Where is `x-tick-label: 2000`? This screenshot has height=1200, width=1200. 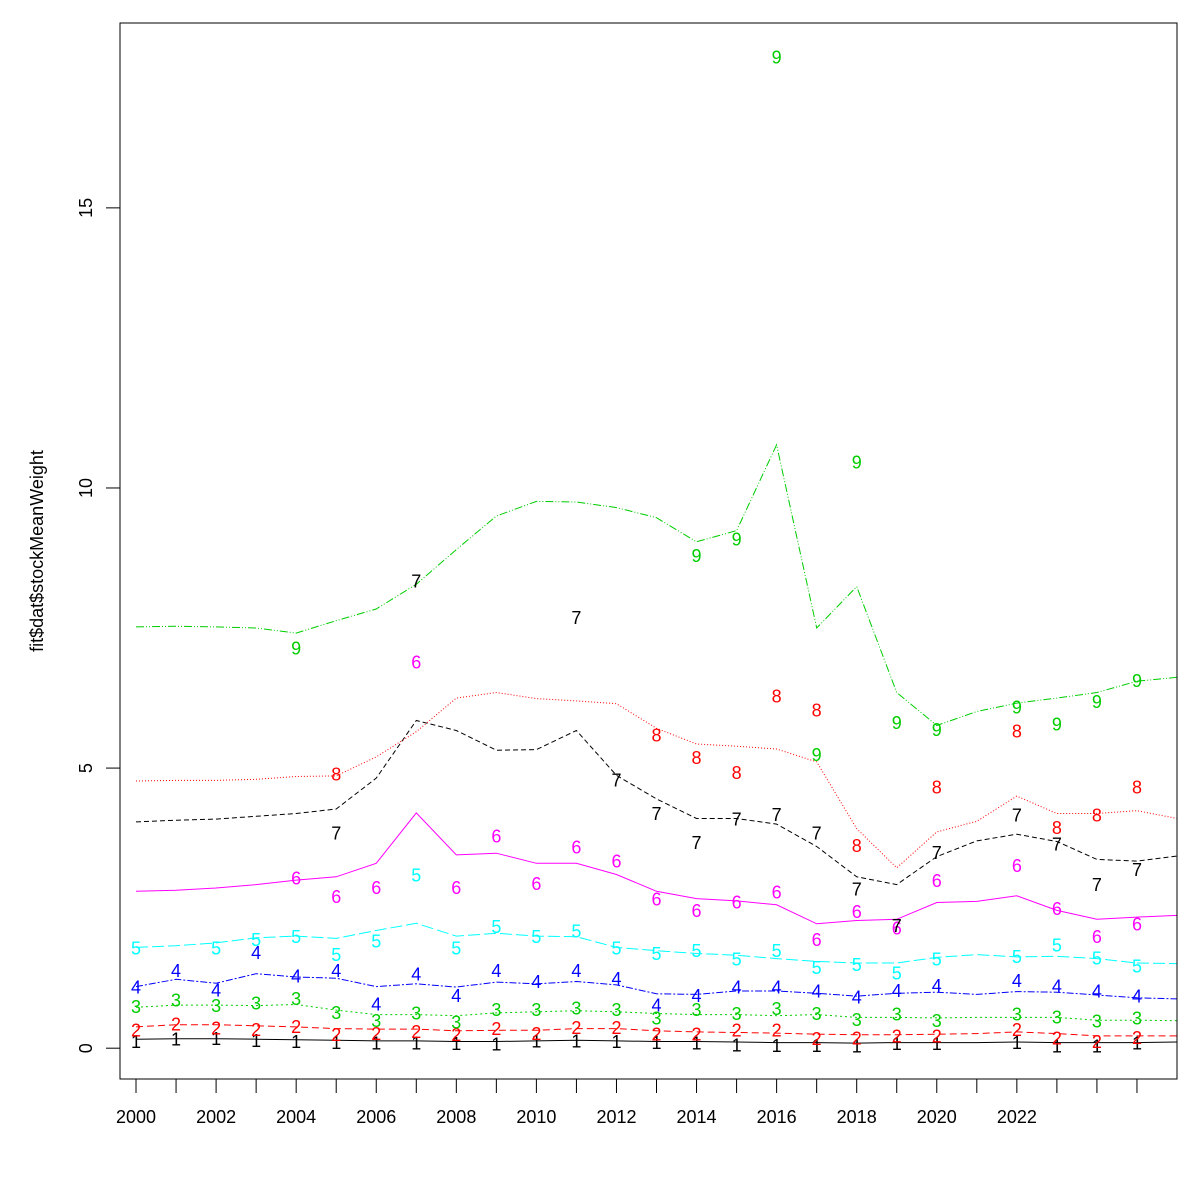 x-tick-label: 2000 is located at coordinates (136, 1117).